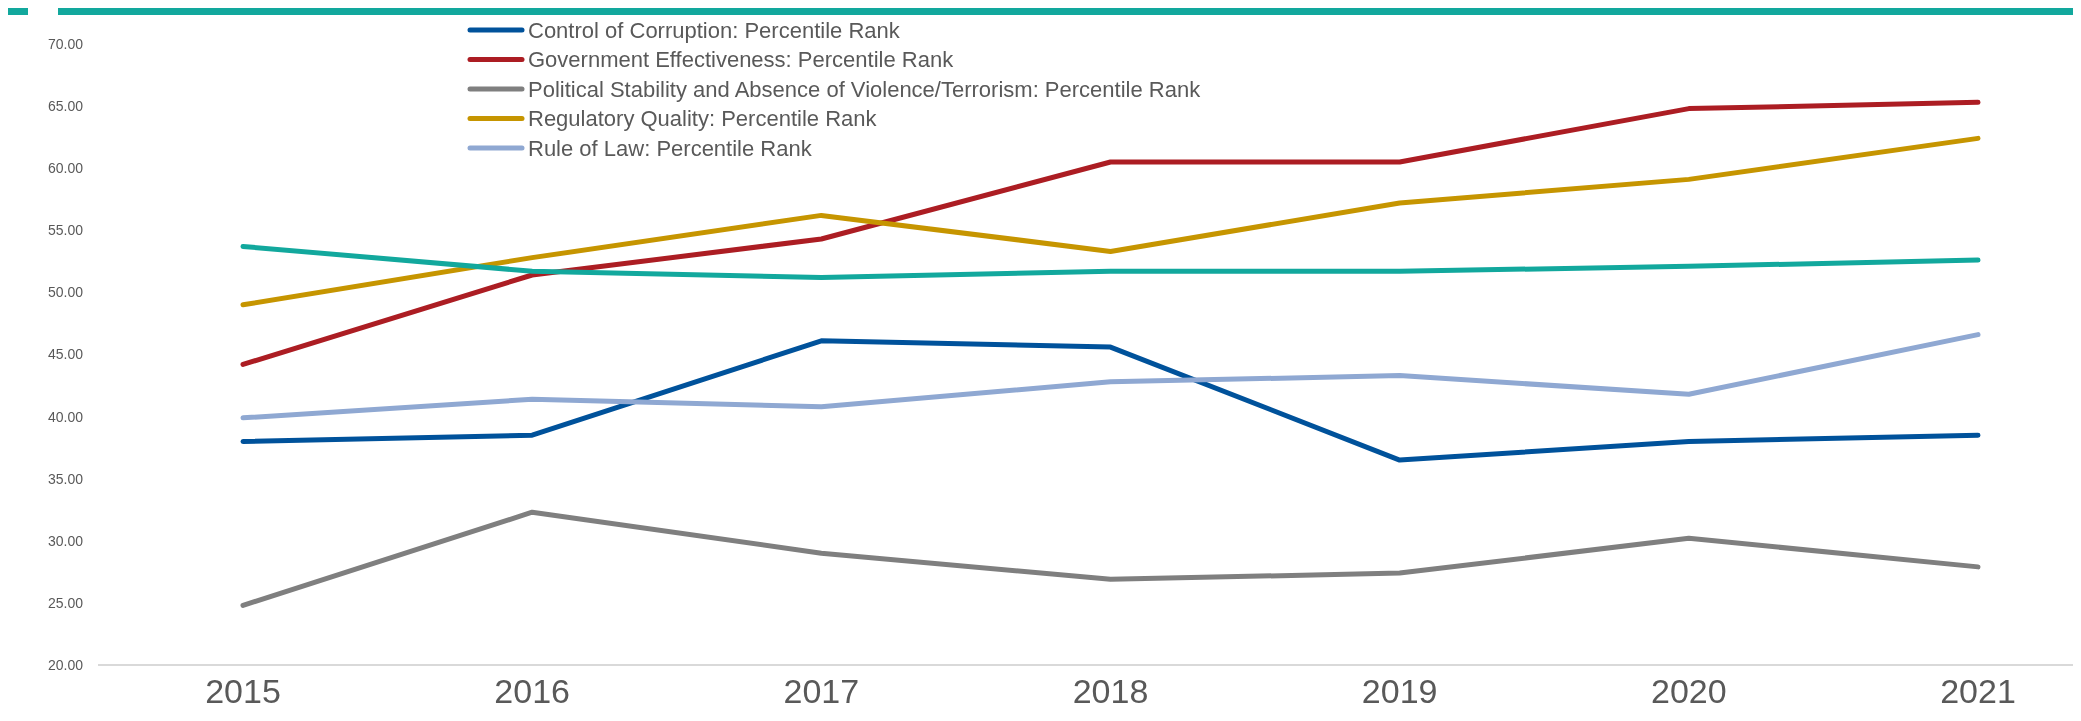  I want to click on y-tick-label: 35.00, so click(65, 478).